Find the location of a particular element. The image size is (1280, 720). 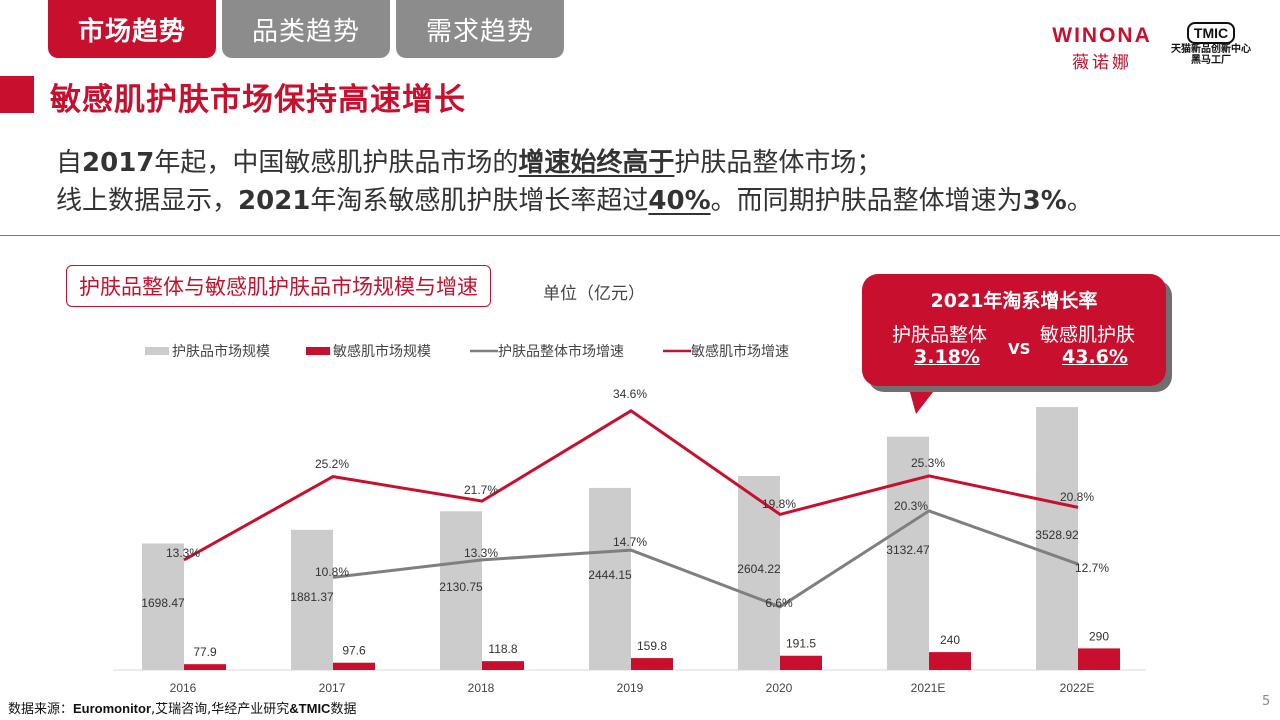

tmic-badge: TMIC is located at coordinates (1211, 33).